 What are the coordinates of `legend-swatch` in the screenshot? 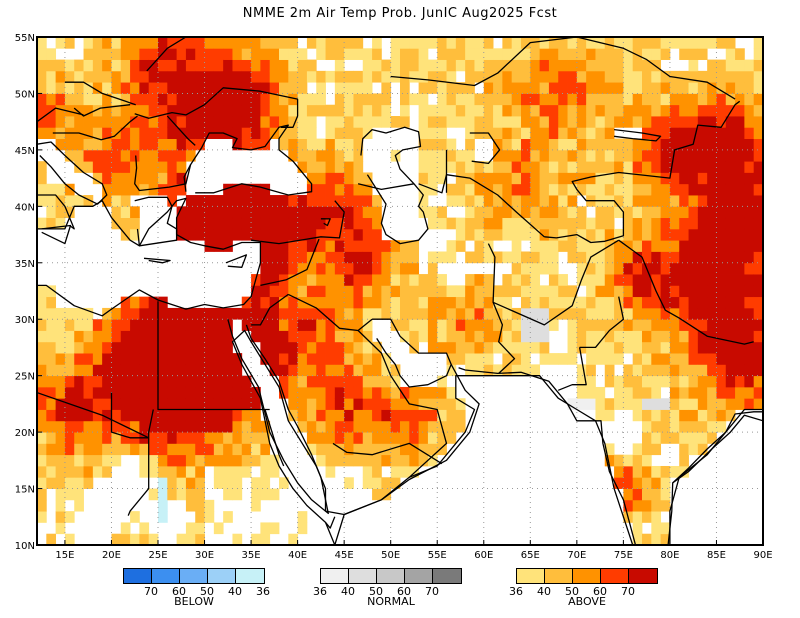 It's located at (363, 576).